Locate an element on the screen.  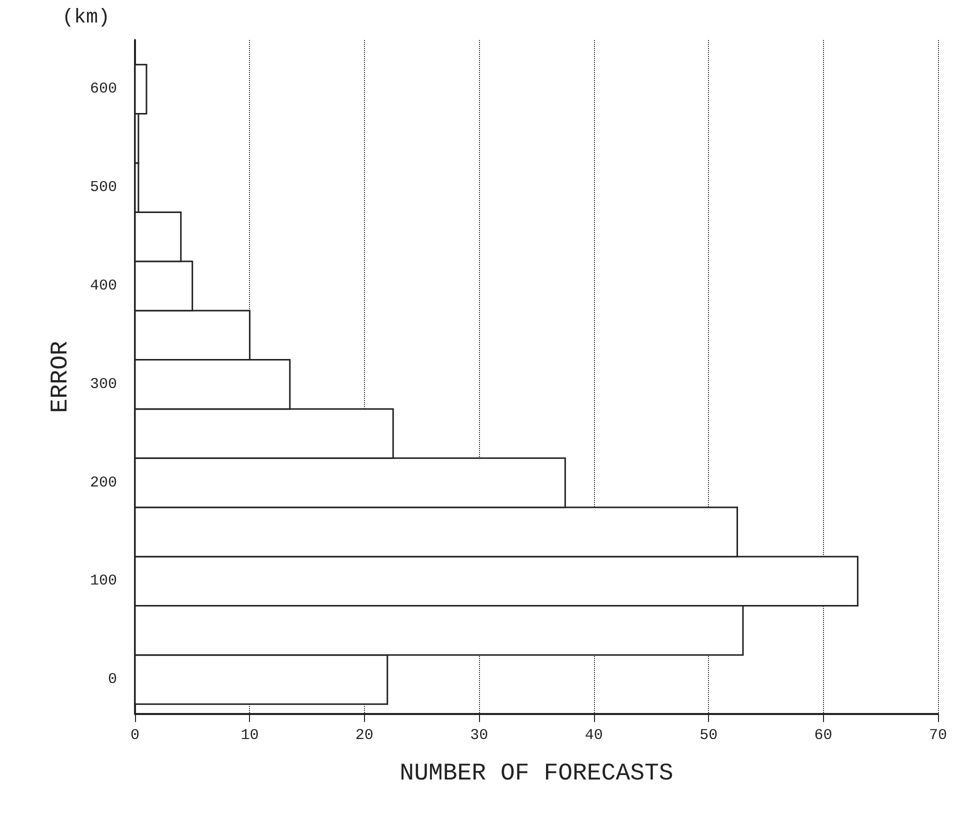
y-tick-label: 600 is located at coordinates (103, 89).